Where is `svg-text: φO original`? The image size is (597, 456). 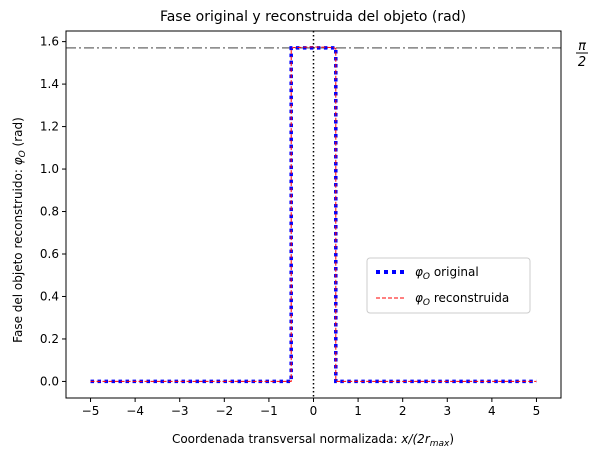
svg-text: φO original is located at coordinates (447, 273).